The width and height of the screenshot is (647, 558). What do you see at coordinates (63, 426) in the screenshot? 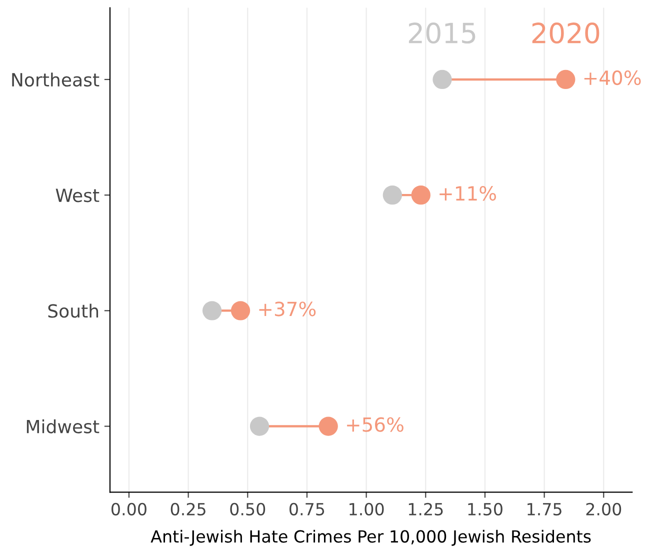
I see `y-tick-label: Midwest` at bounding box center [63, 426].